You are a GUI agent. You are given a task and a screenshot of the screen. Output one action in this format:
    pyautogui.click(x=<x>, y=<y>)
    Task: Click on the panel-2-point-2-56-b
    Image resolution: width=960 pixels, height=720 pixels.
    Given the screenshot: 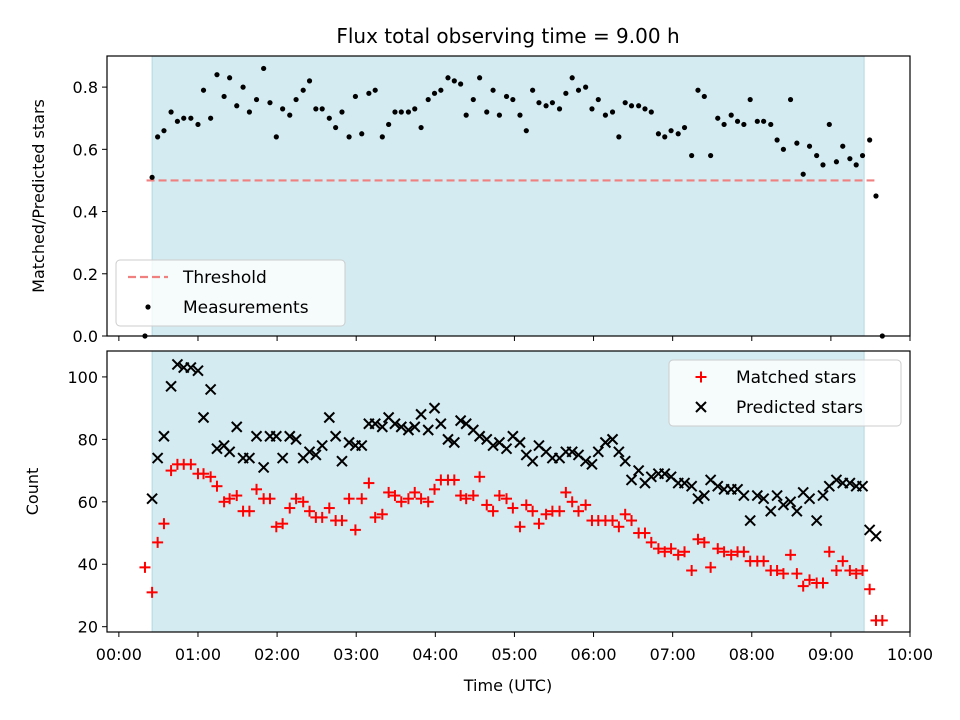 What is the action you would take?
    pyautogui.click(x=513, y=436)
    